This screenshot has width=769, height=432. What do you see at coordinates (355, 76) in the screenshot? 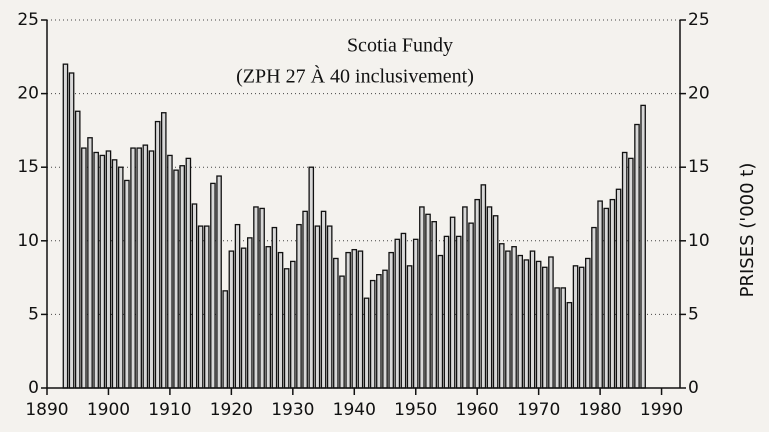
I see `chart-subtitle: (ZPH 27 À 40 inclusivement)` at bounding box center [355, 76].